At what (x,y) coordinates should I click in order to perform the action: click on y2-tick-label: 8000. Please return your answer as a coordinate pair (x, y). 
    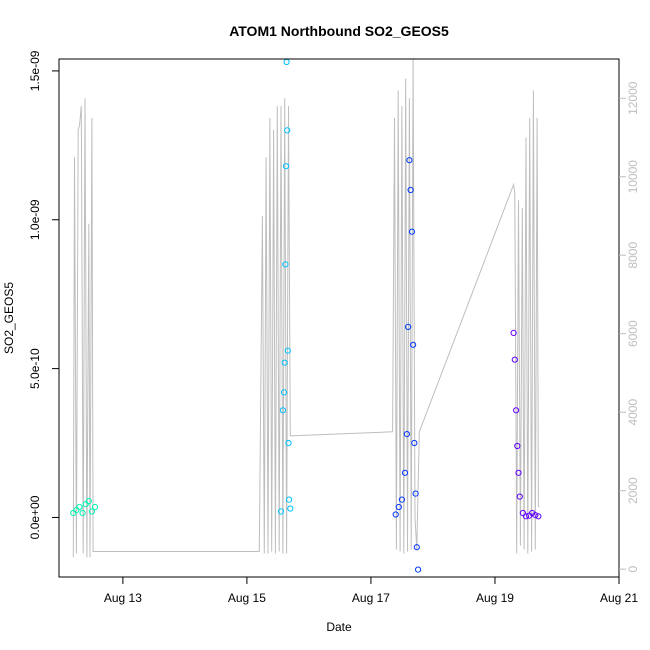
    Looking at the image, I should click on (633, 255).